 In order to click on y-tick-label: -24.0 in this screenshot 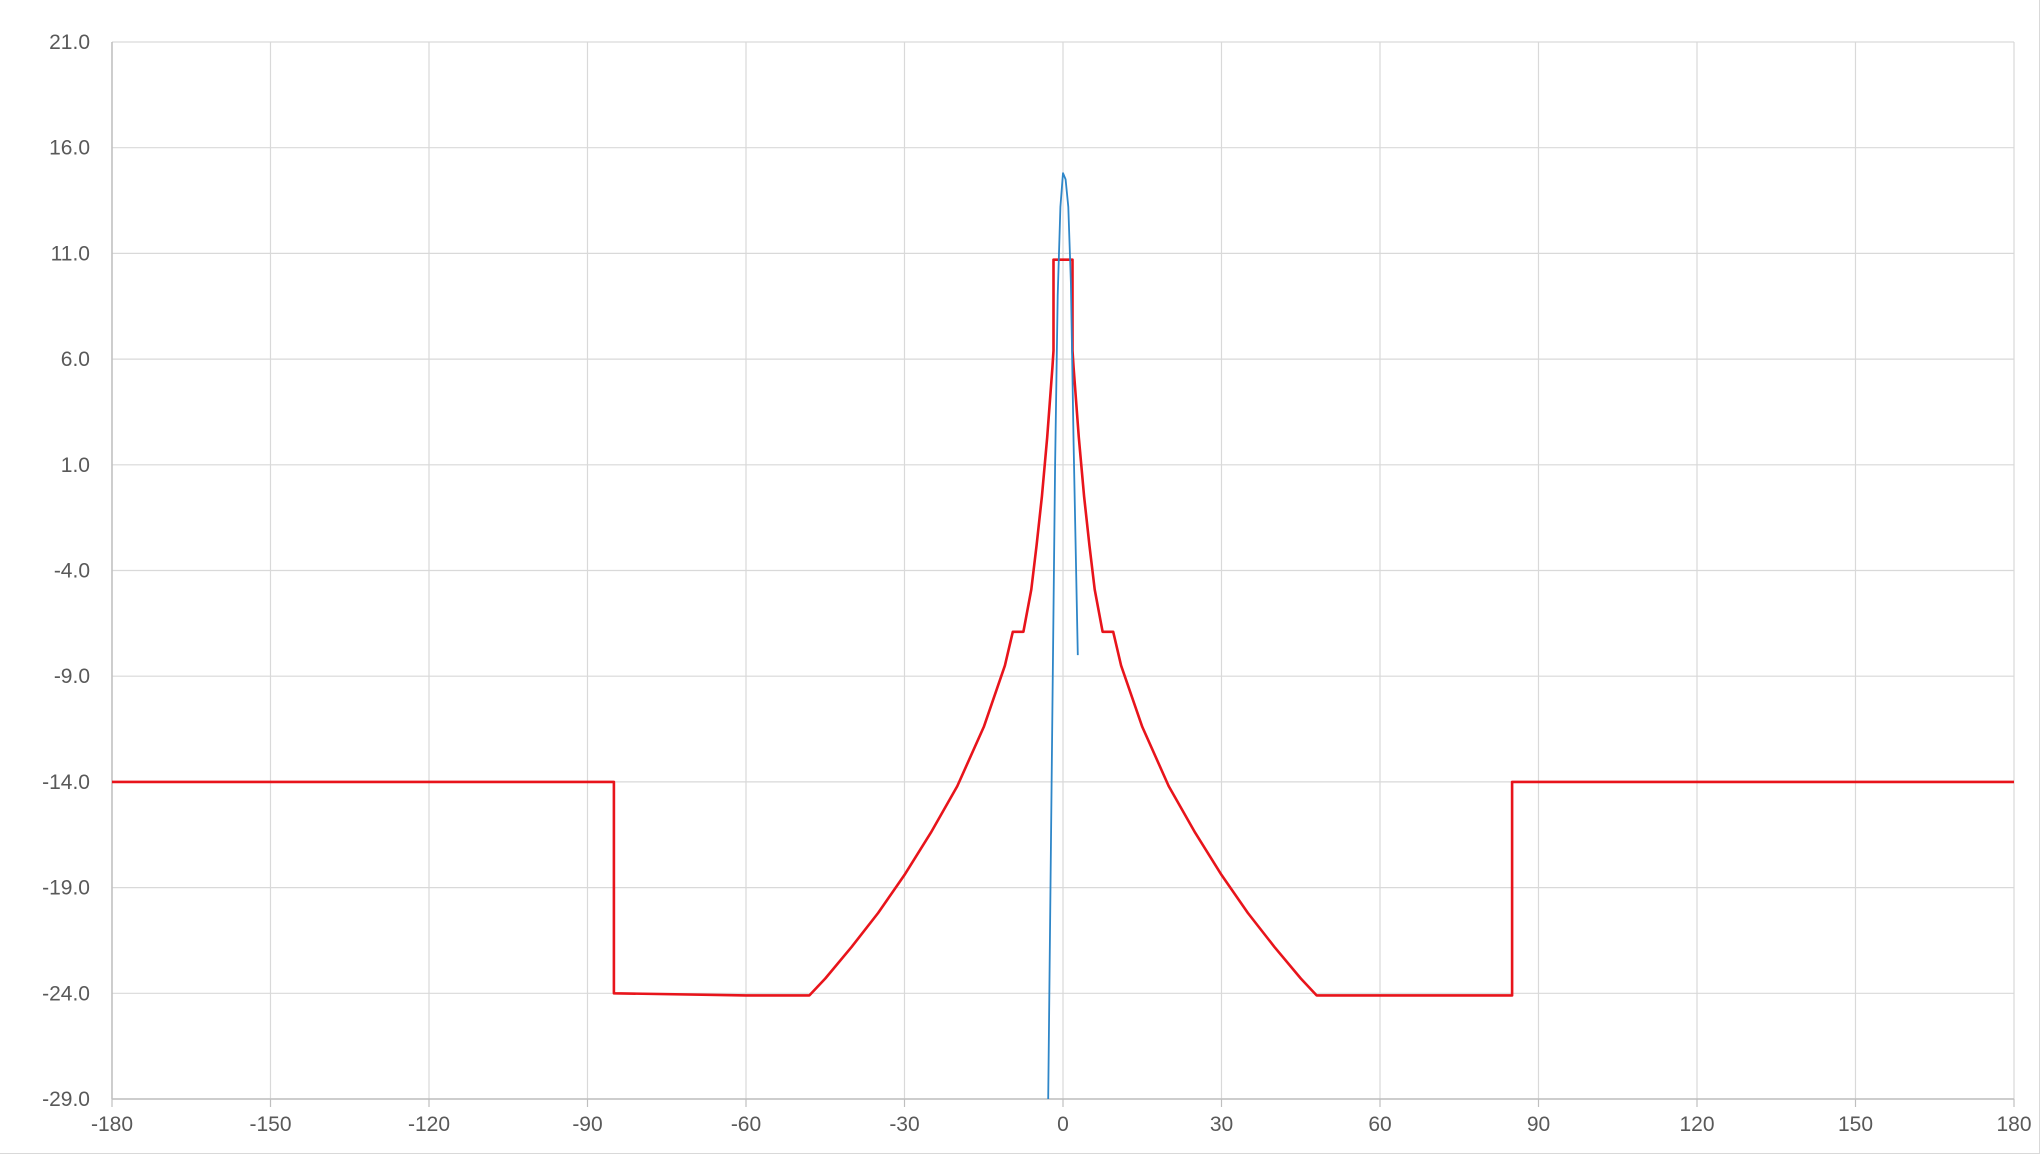, I will do `click(66, 993)`.